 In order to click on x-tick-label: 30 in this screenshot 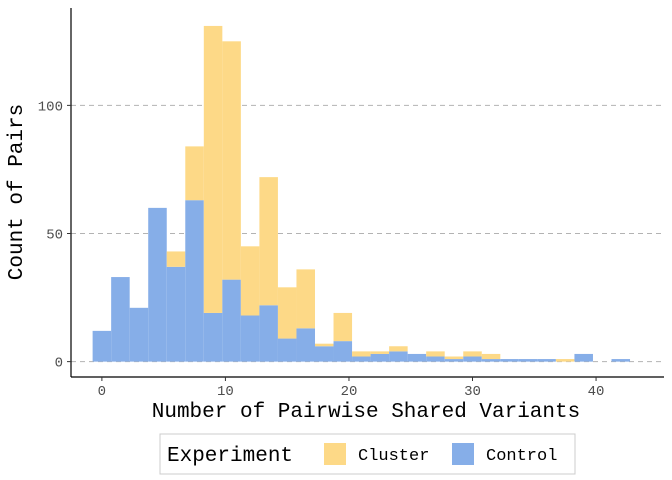, I will do `click(472, 392)`.